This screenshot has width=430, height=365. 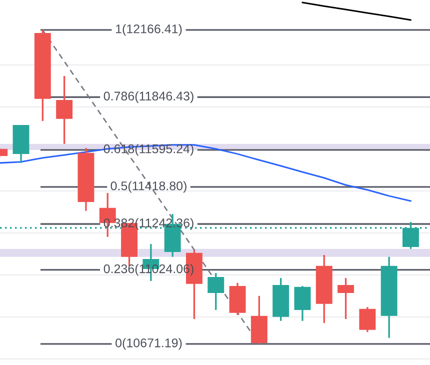 What do you see at coordinates (149, 97) in the screenshot?
I see `ref-line-label: 0.786(11846.43)` at bounding box center [149, 97].